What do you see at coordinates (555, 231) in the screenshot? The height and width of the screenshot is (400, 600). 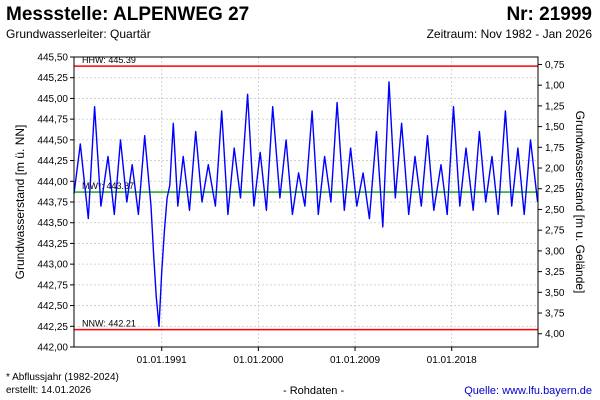 I see `y2-tick-label: 2,75` at bounding box center [555, 231].